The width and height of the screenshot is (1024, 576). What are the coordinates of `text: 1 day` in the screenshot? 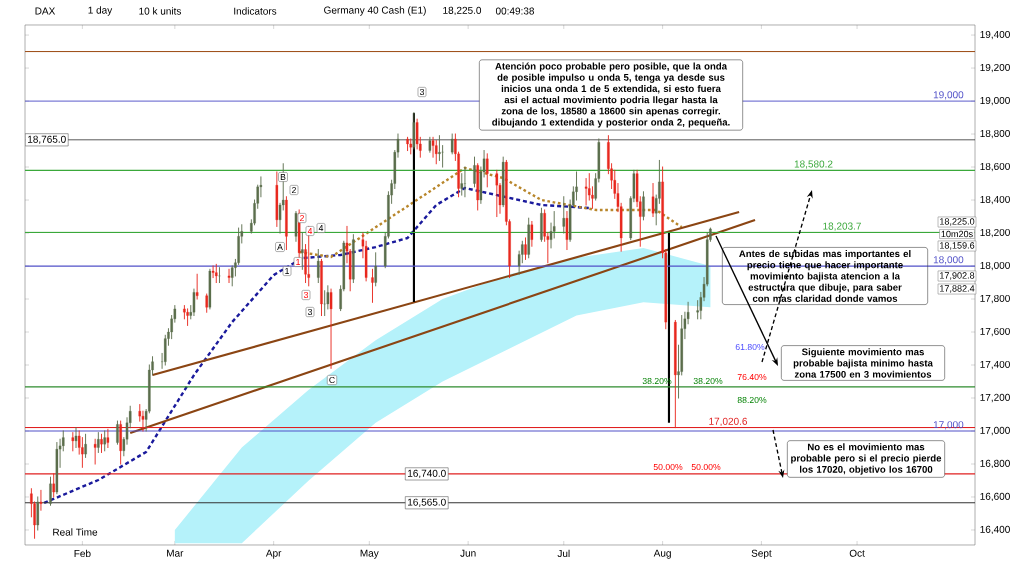 It's located at (100, 11).